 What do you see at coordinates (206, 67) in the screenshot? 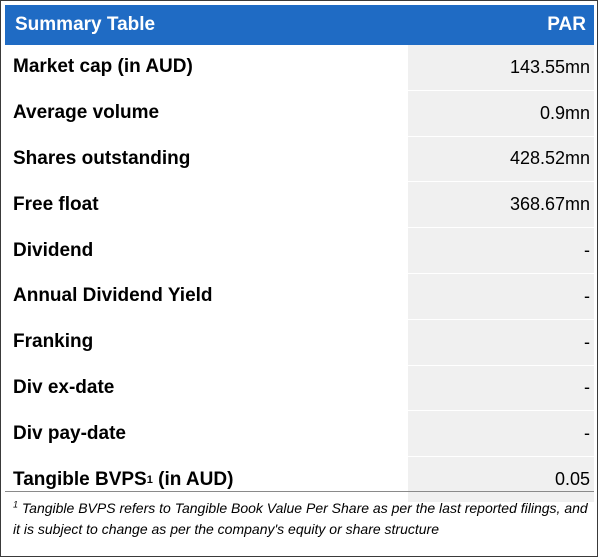
I see `row-label: Market cap (in AUD)` at bounding box center [206, 67].